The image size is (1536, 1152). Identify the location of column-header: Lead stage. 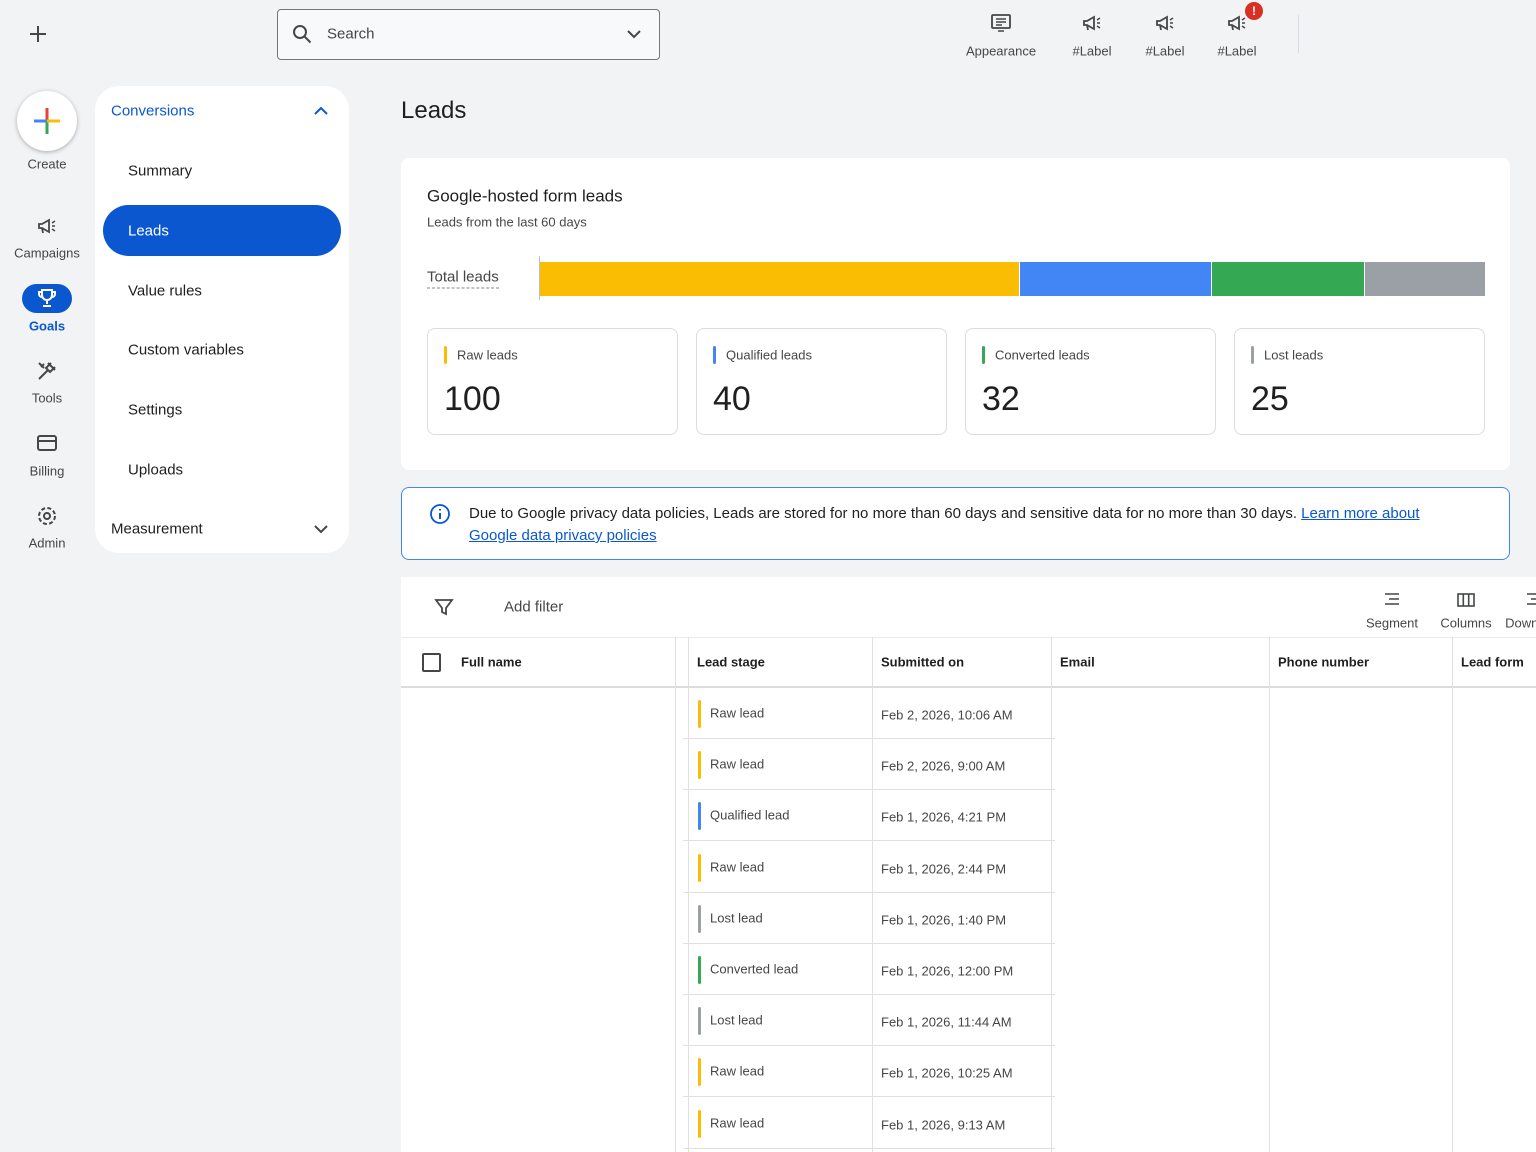
(731, 662).